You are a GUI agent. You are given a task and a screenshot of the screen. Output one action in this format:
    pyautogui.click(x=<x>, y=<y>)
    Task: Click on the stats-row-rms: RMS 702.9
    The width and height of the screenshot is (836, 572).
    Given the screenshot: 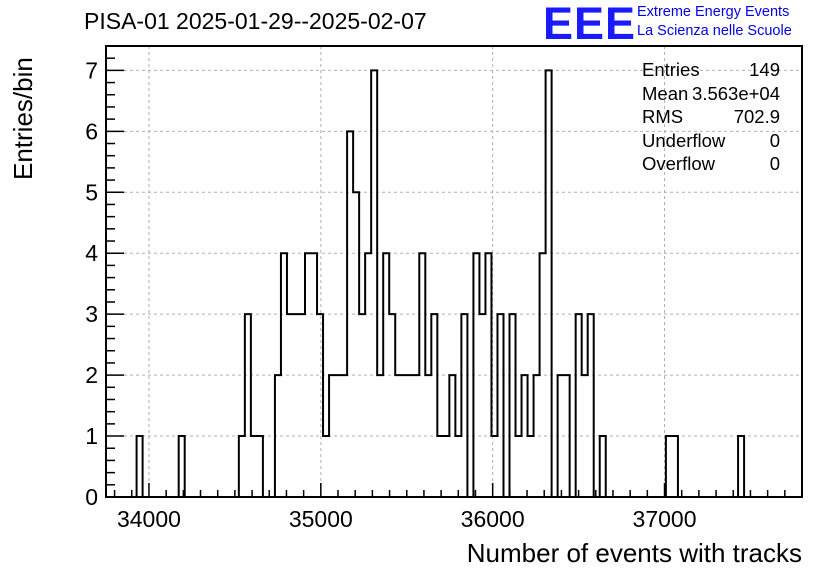 What is the action you would take?
    pyautogui.click(x=711, y=118)
    